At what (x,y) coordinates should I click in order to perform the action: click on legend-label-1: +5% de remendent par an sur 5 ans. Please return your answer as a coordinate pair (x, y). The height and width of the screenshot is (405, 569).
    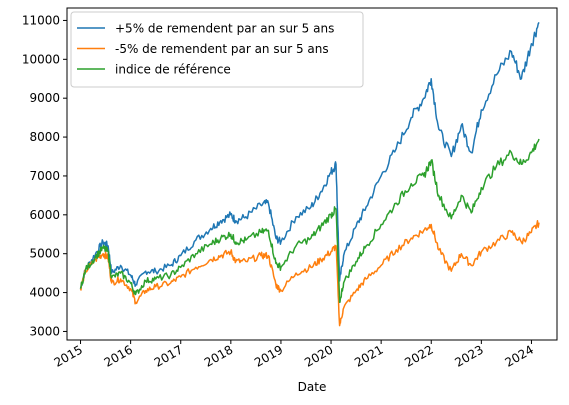
    Looking at the image, I should click on (224, 29).